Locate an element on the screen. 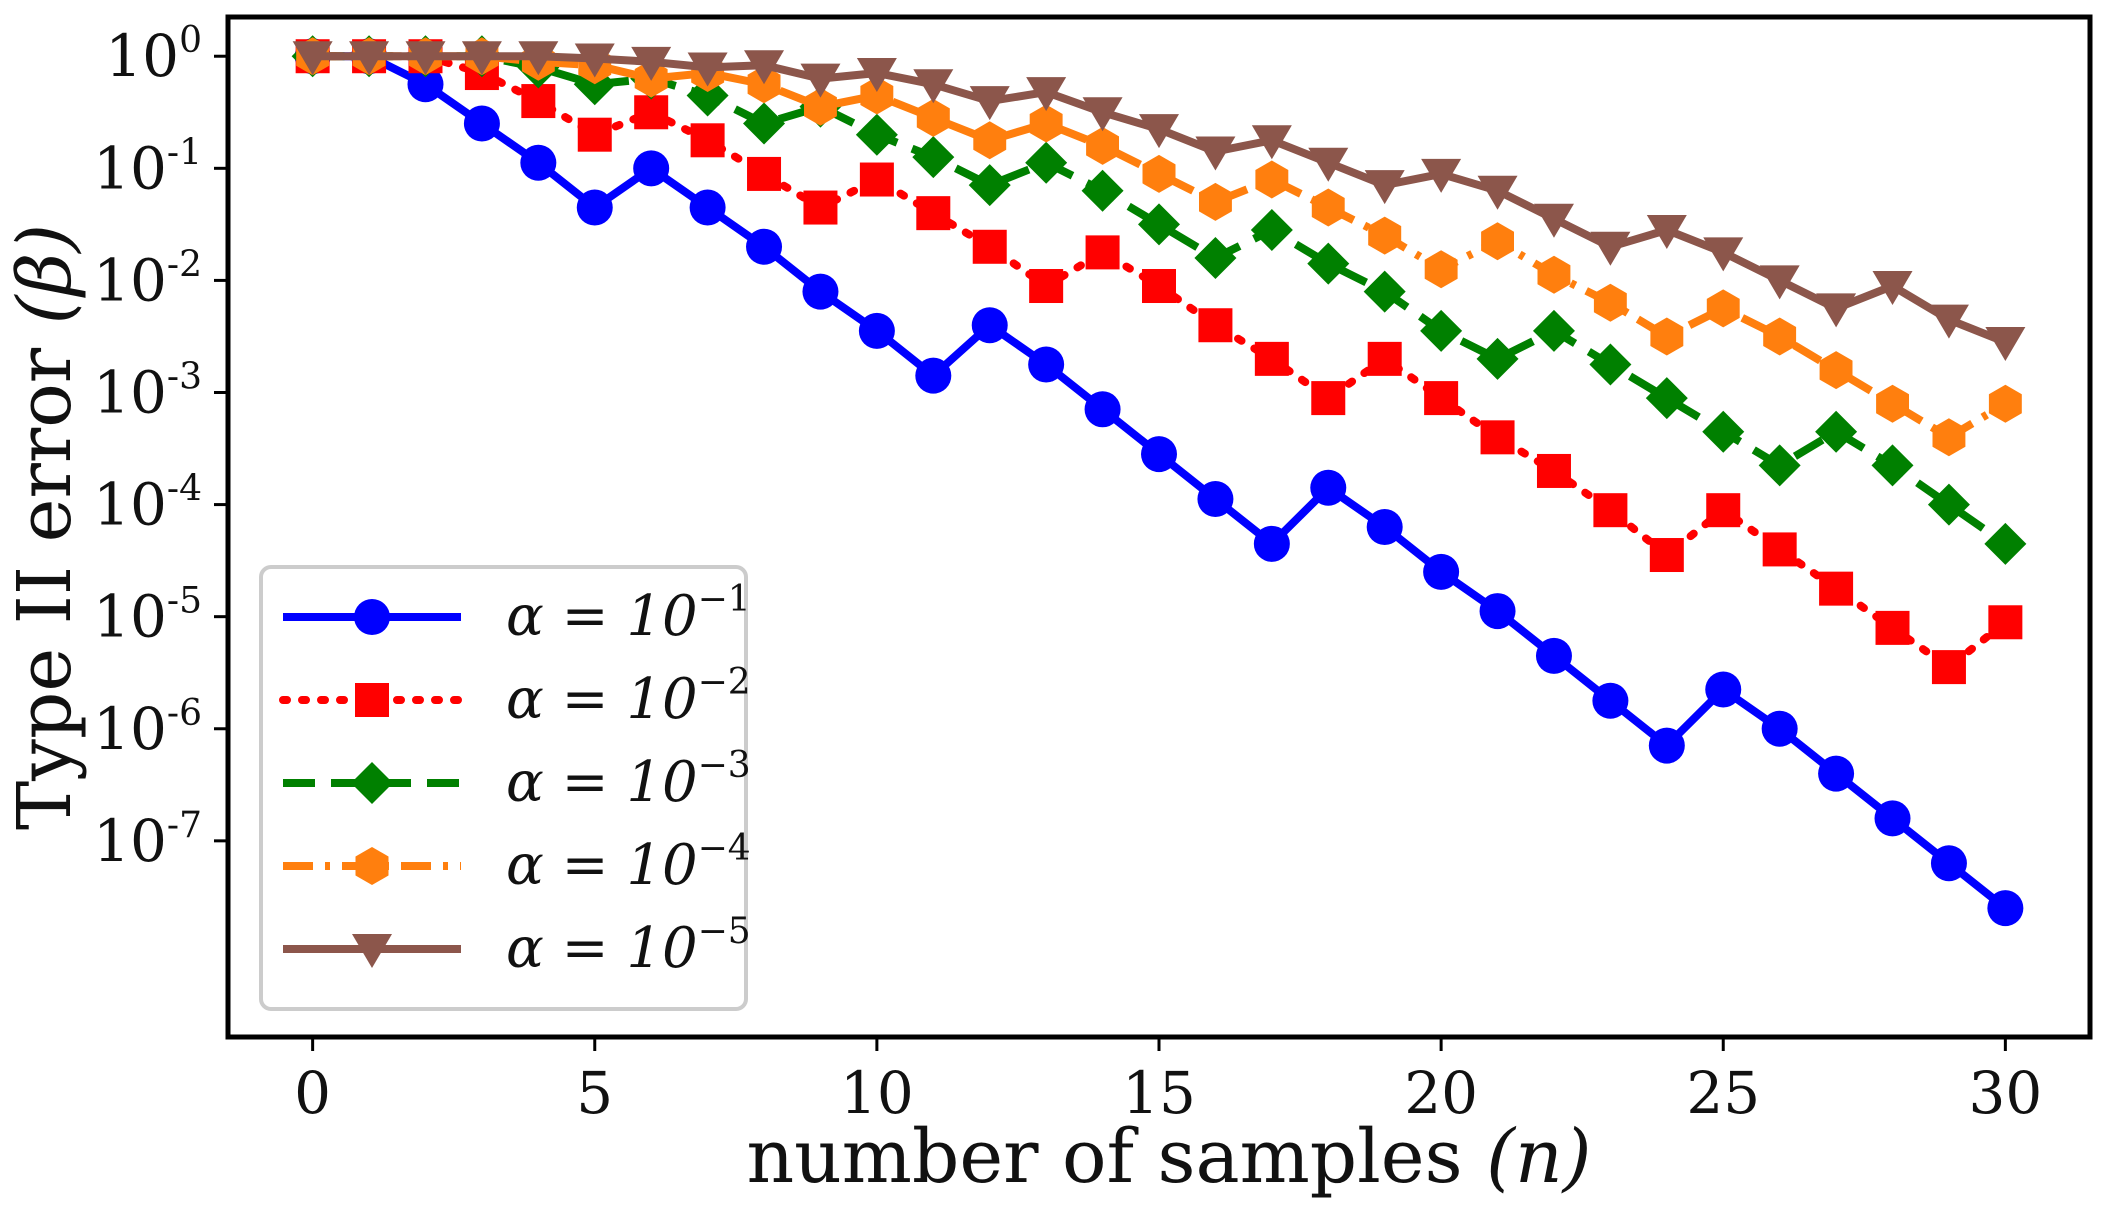  x-tick-label: 30 is located at coordinates (2005, 1093).